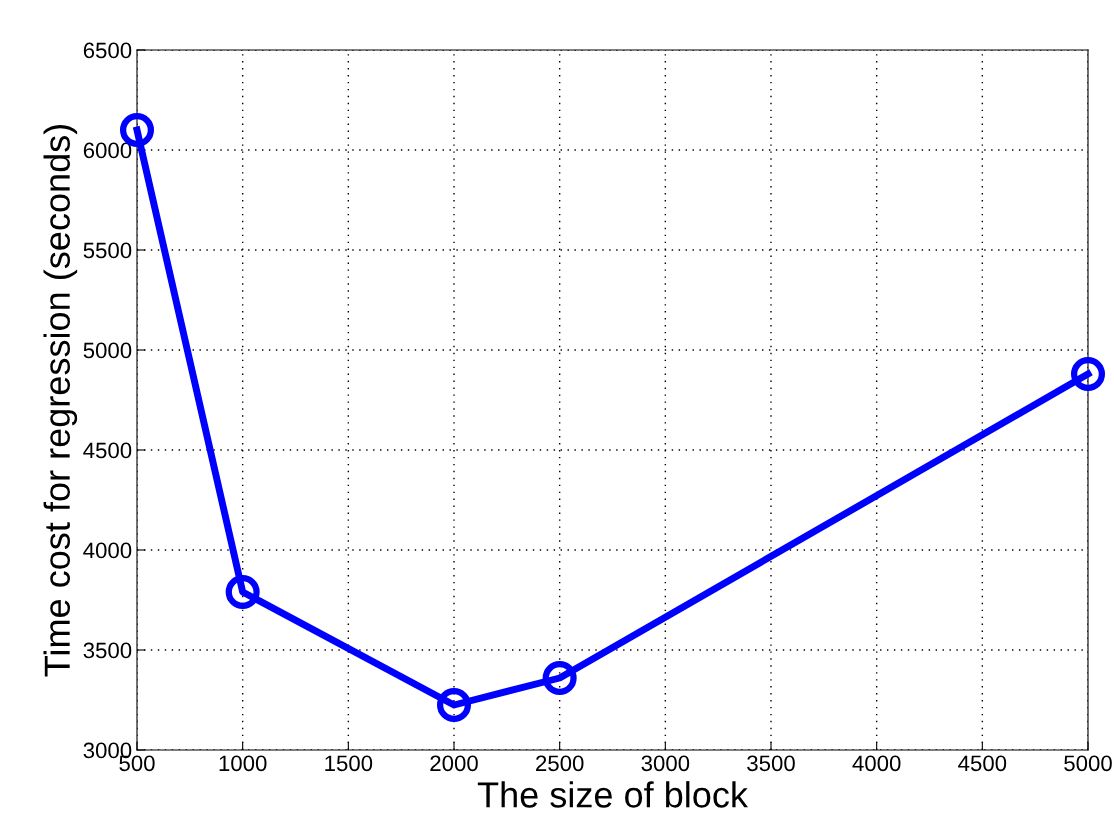 This screenshot has height=835, width=1114. Describe the element at coordinates (107, 650) in the screenshot. I see `y-tick-label: 3500` at that location.